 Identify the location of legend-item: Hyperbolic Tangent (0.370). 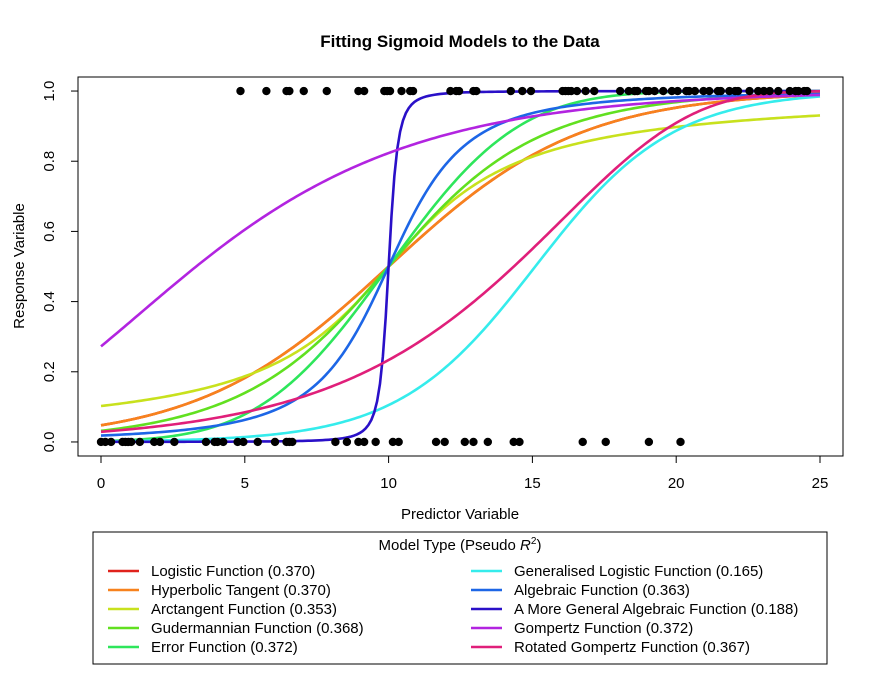
(219, 590).